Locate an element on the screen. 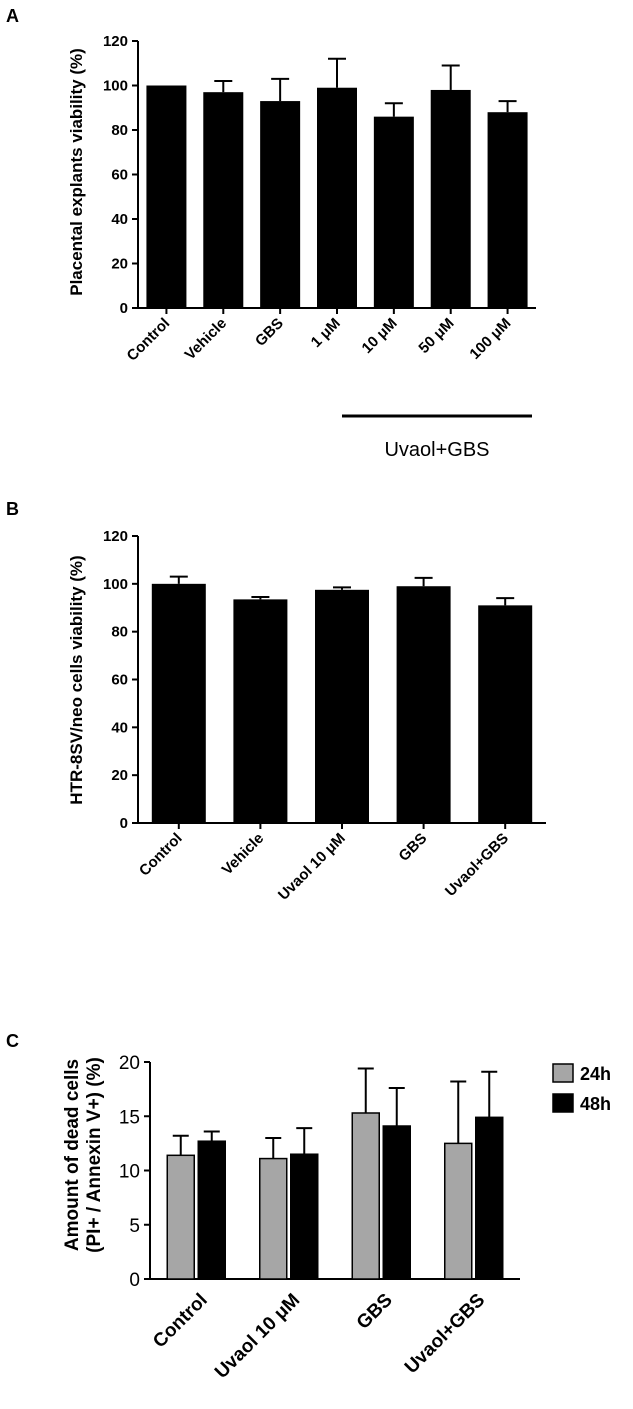 This screenshot has height=1409, width=633. panel-a-y-axis-title: Placental explants viability (%) is located at coordinates (76, 172).